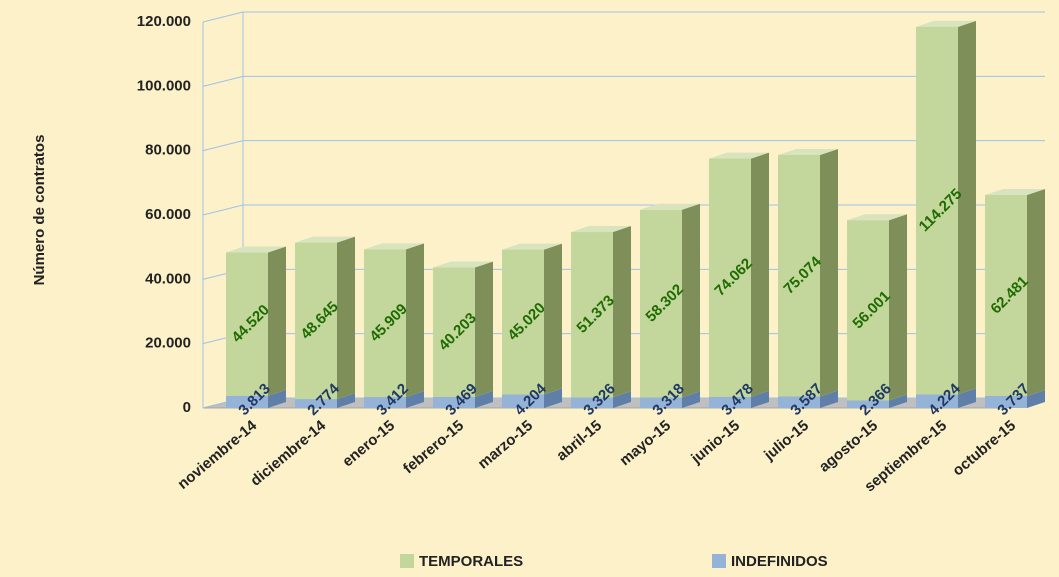  I want to click on y-tick-label: 40.000, so click(168, 278).